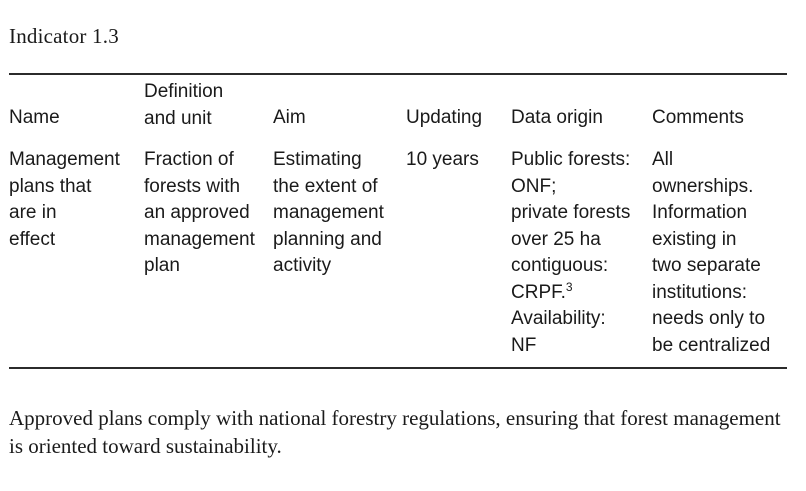 This screenshot has height=491, width=806. Describe the element at coordinates (398, 368) in the screenshot. I see `table-bottom-rule` at that location.